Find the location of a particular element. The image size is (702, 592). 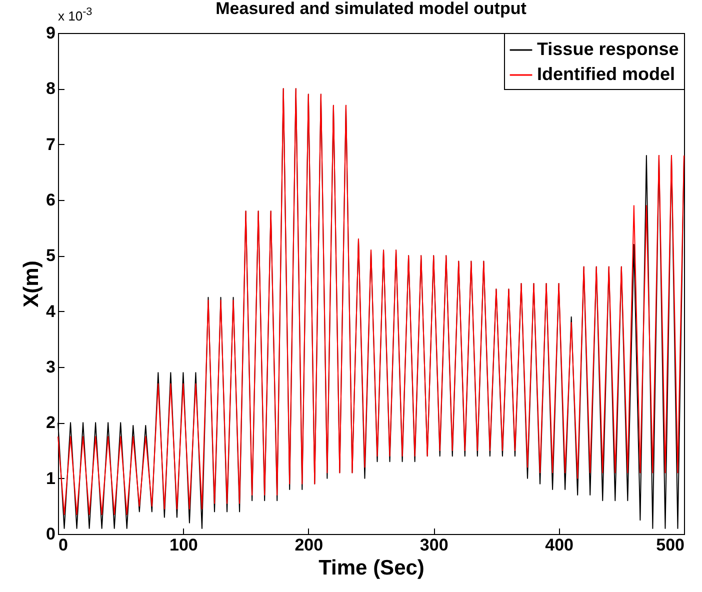

y-tick-label: 6 is located at coordinates (51, 200).